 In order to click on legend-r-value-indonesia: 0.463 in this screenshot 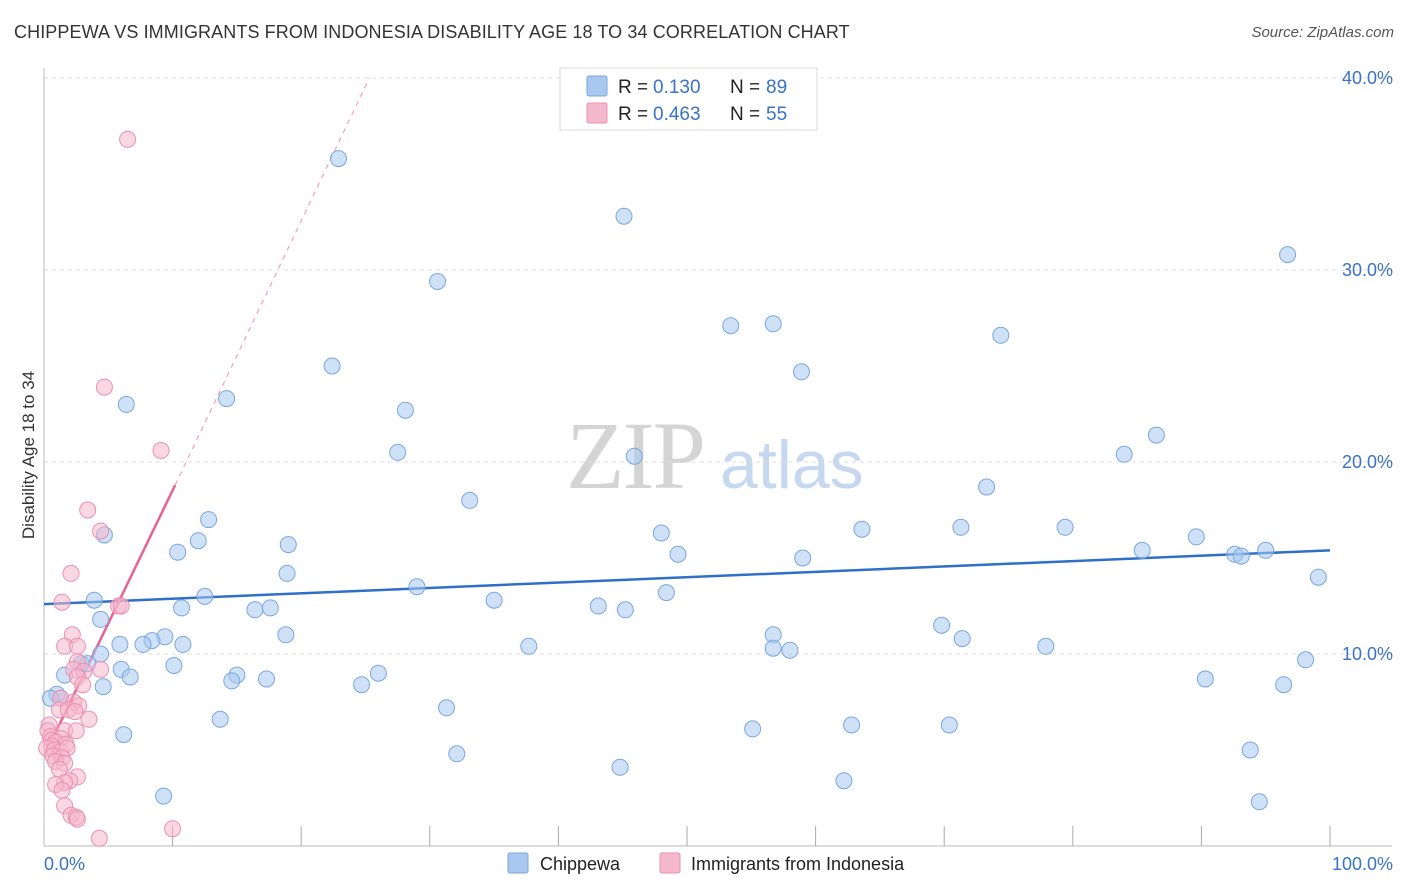, I will do `click(677, 114)`.